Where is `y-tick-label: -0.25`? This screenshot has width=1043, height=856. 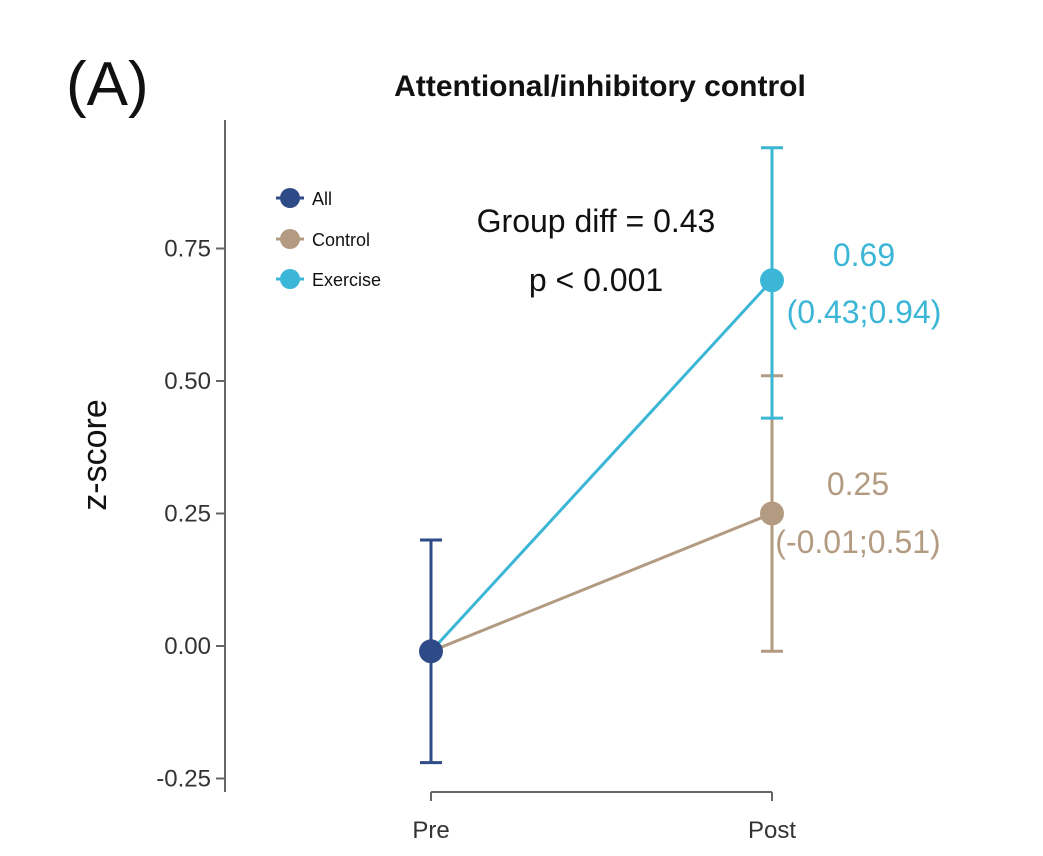
y-tick-label: -0.25 is located at coordinates (183, 779).